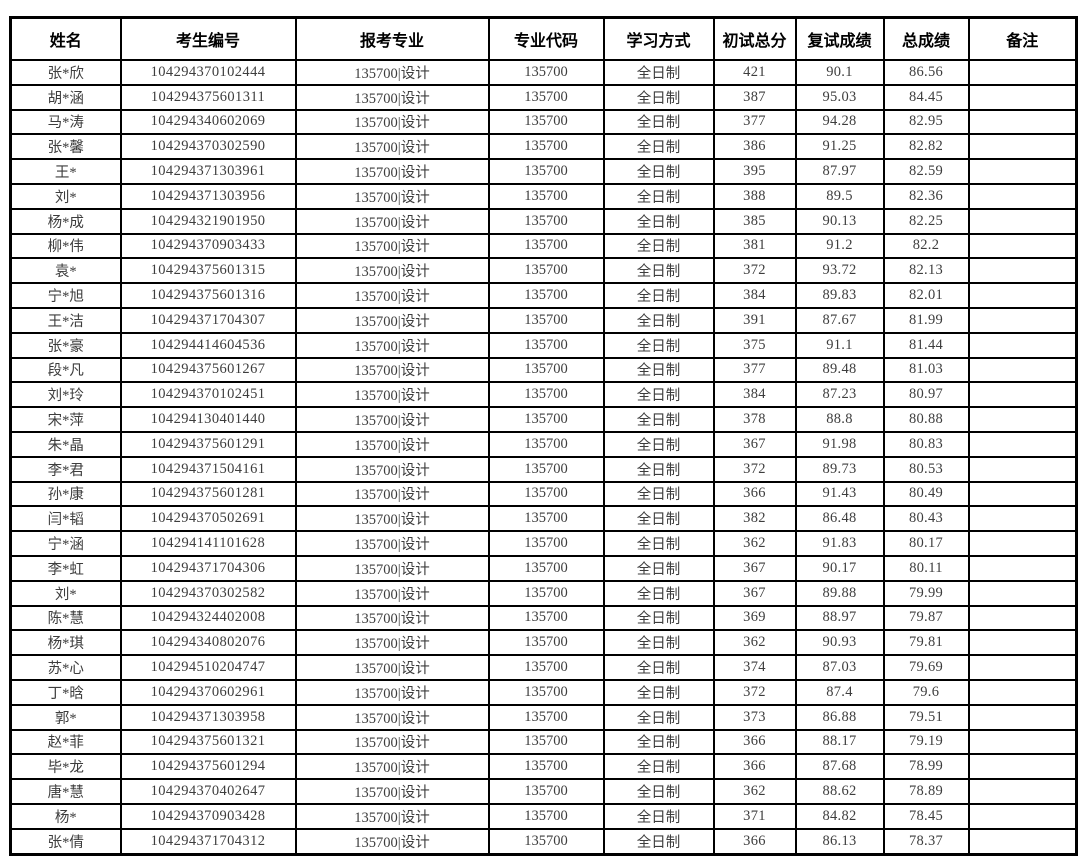 The image size is (1086, 860). What do you see at coordinates (65, 692) in the screenshot?
I see `cell-name: 丁*晗` at bounding box center [65, 692].